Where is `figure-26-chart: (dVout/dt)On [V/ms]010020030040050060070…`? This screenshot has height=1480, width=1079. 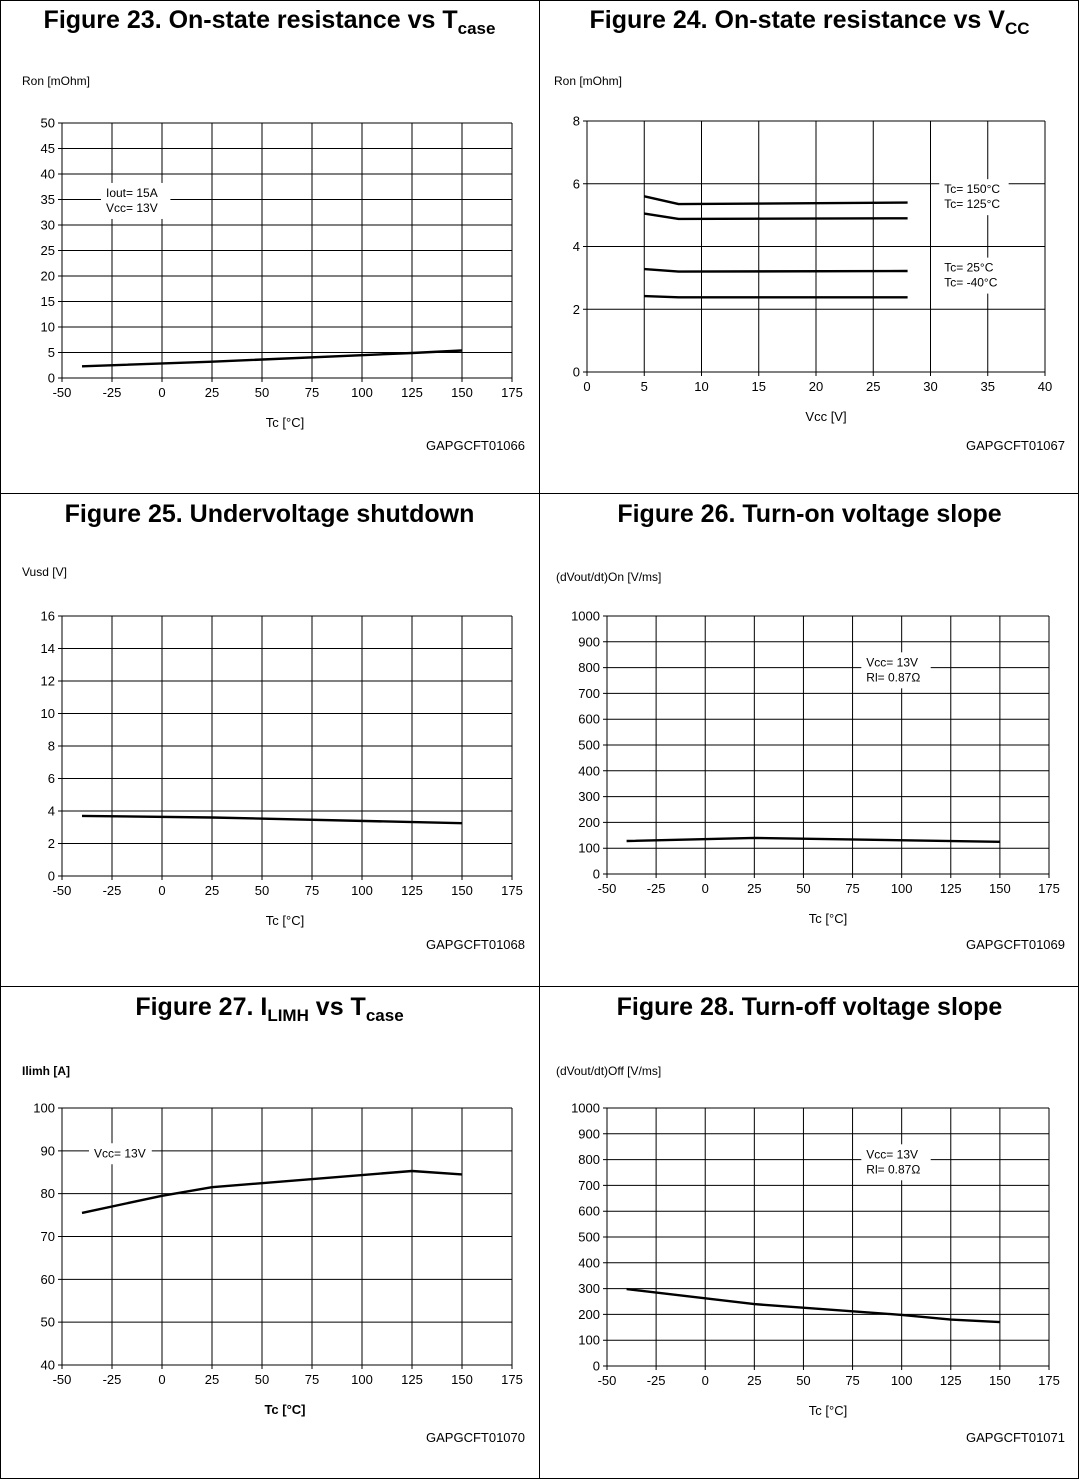
figure-26-chart: (dVout/dt)On [V/ms]010020030040050060070… is located at coordinates (810, 761).